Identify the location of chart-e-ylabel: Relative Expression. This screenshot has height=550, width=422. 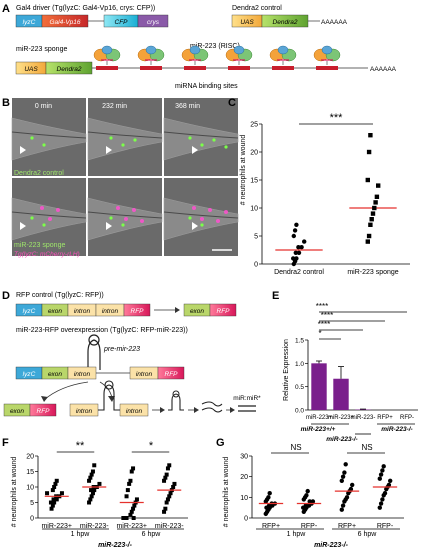
(286, 370).